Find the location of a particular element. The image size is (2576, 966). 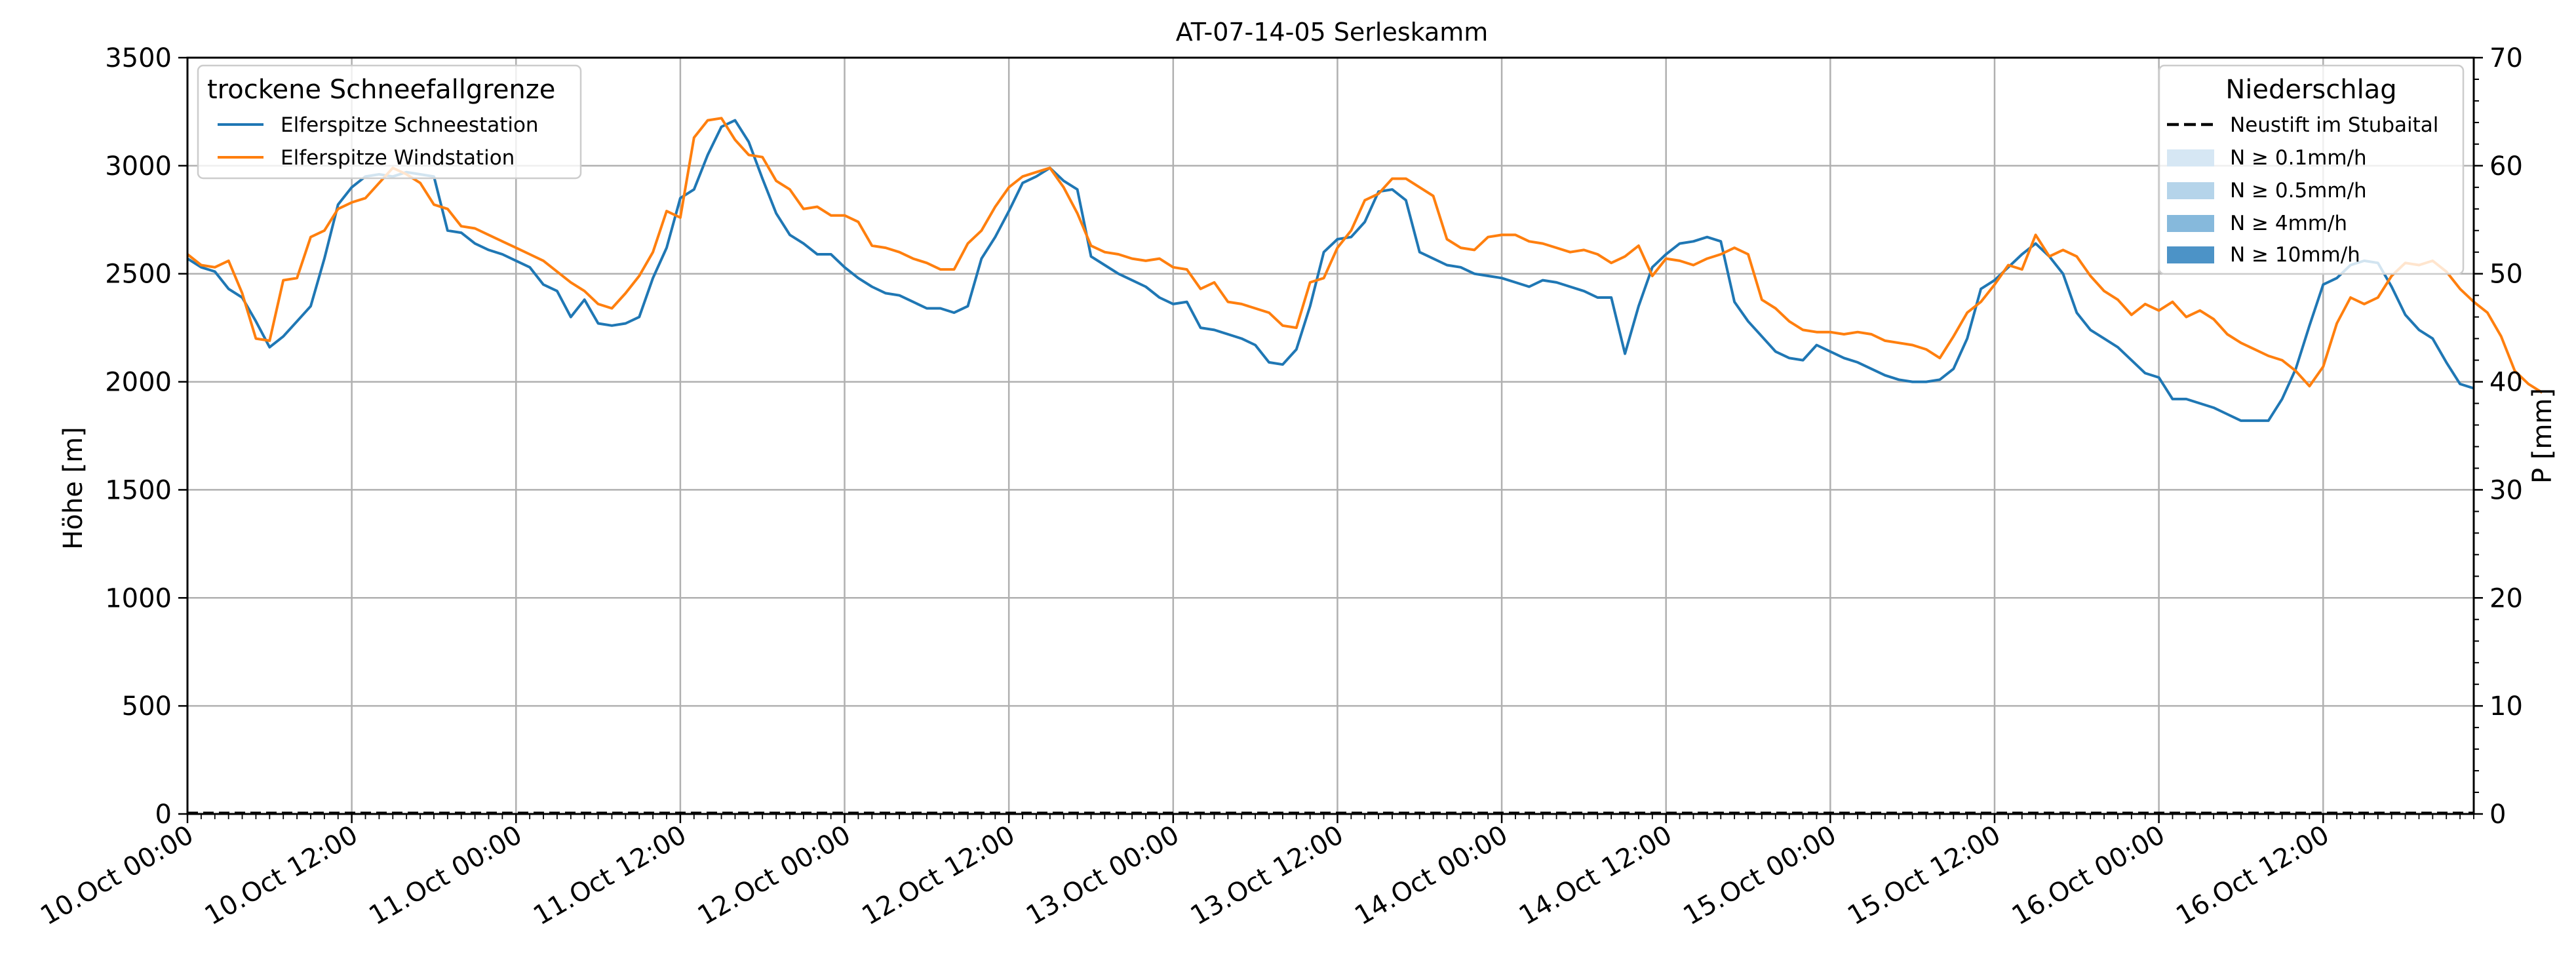

legend-swatch-n4 is located at coordinates (2190, 223).